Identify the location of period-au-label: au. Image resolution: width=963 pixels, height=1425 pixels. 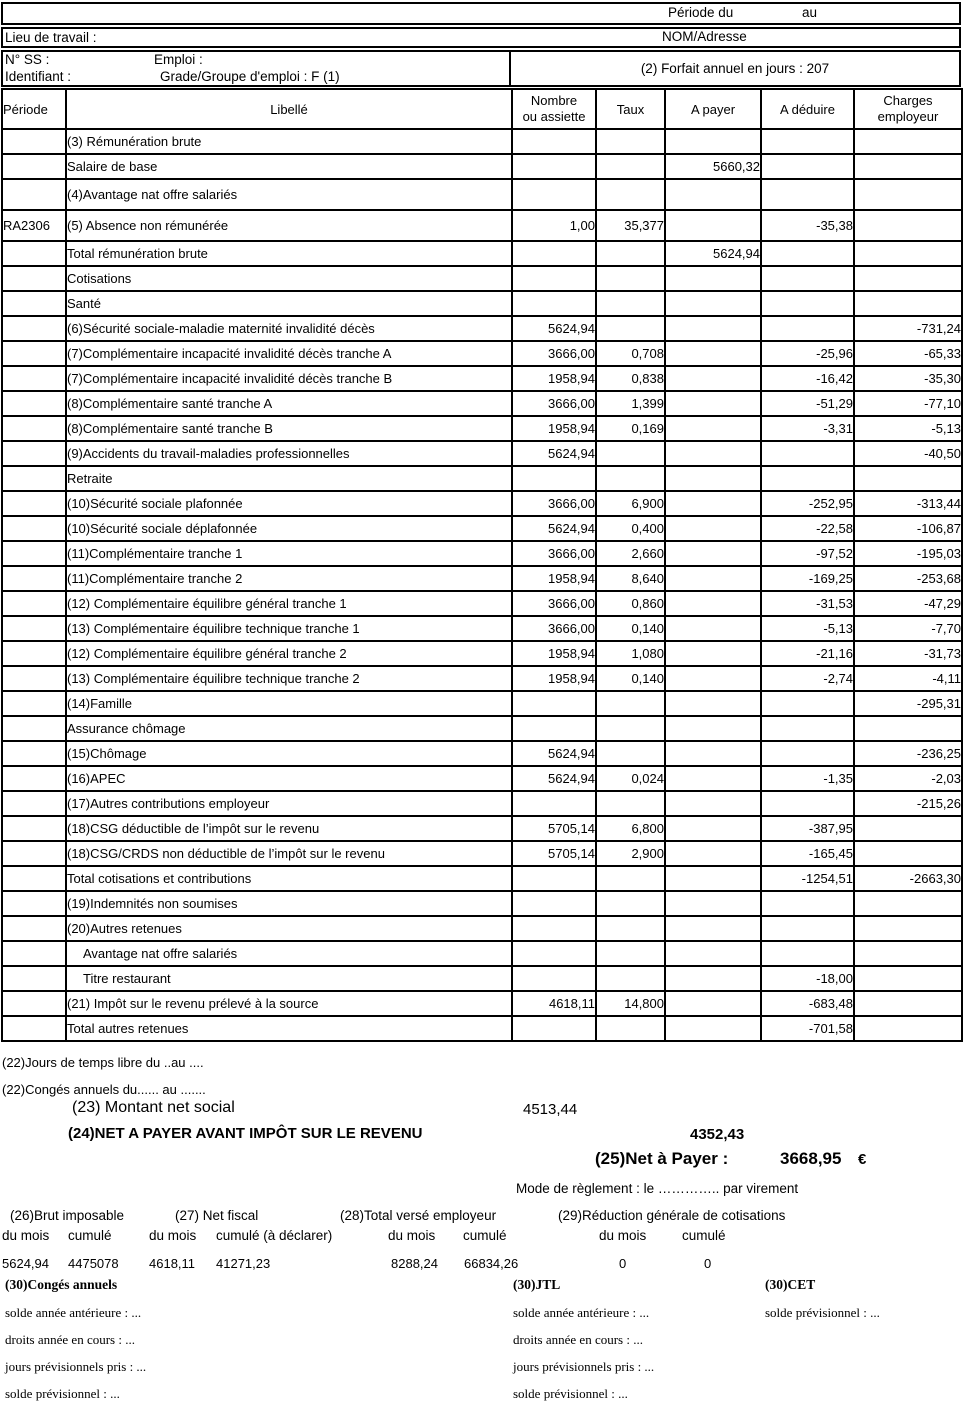
(810, 12).